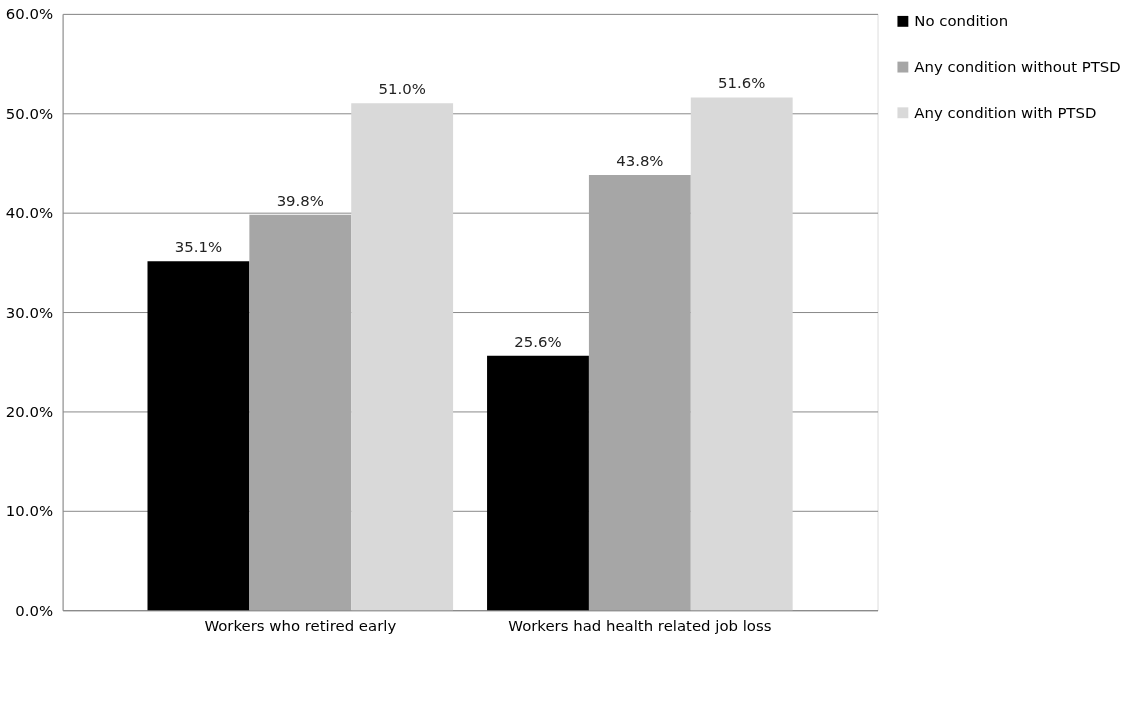 Image resolution: width=1126 pixels, height=719 pixels. I want to click on legend-label: Any condition with PTSD, so click(1005, 112).